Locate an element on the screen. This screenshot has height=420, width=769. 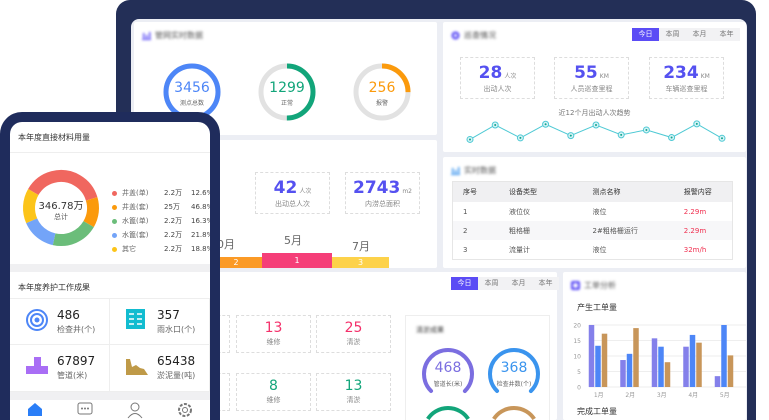
donut-total-label: 总计 is located at coordinates (61, 217).